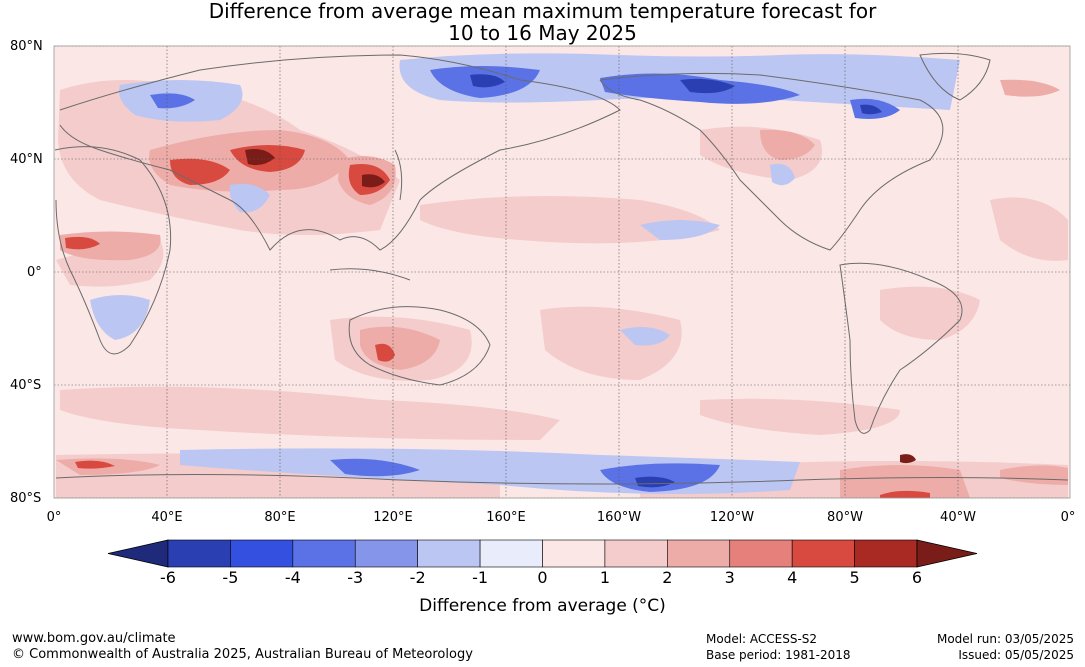  I want to click on footer-model-run: Model run: 03/05/2025, so click(1005, 639).